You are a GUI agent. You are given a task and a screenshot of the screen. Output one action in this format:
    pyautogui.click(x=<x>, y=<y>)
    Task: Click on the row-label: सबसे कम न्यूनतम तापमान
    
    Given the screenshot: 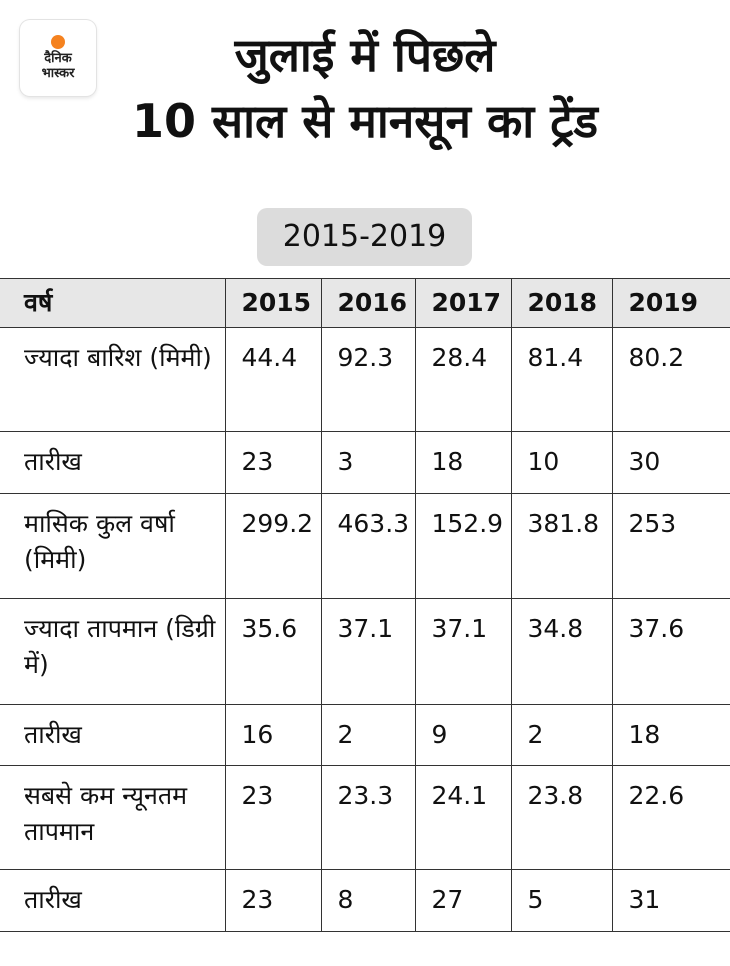 What is the action you would take?
    pyautogui.click(x=113, y=817)
    